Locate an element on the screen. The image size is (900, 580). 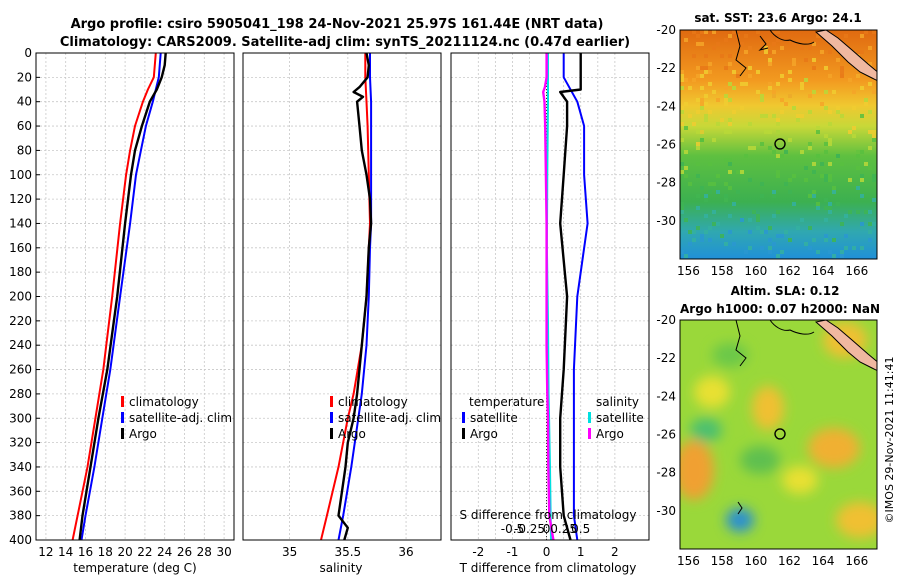
salinity-lines is located at coordinates (346, 296).